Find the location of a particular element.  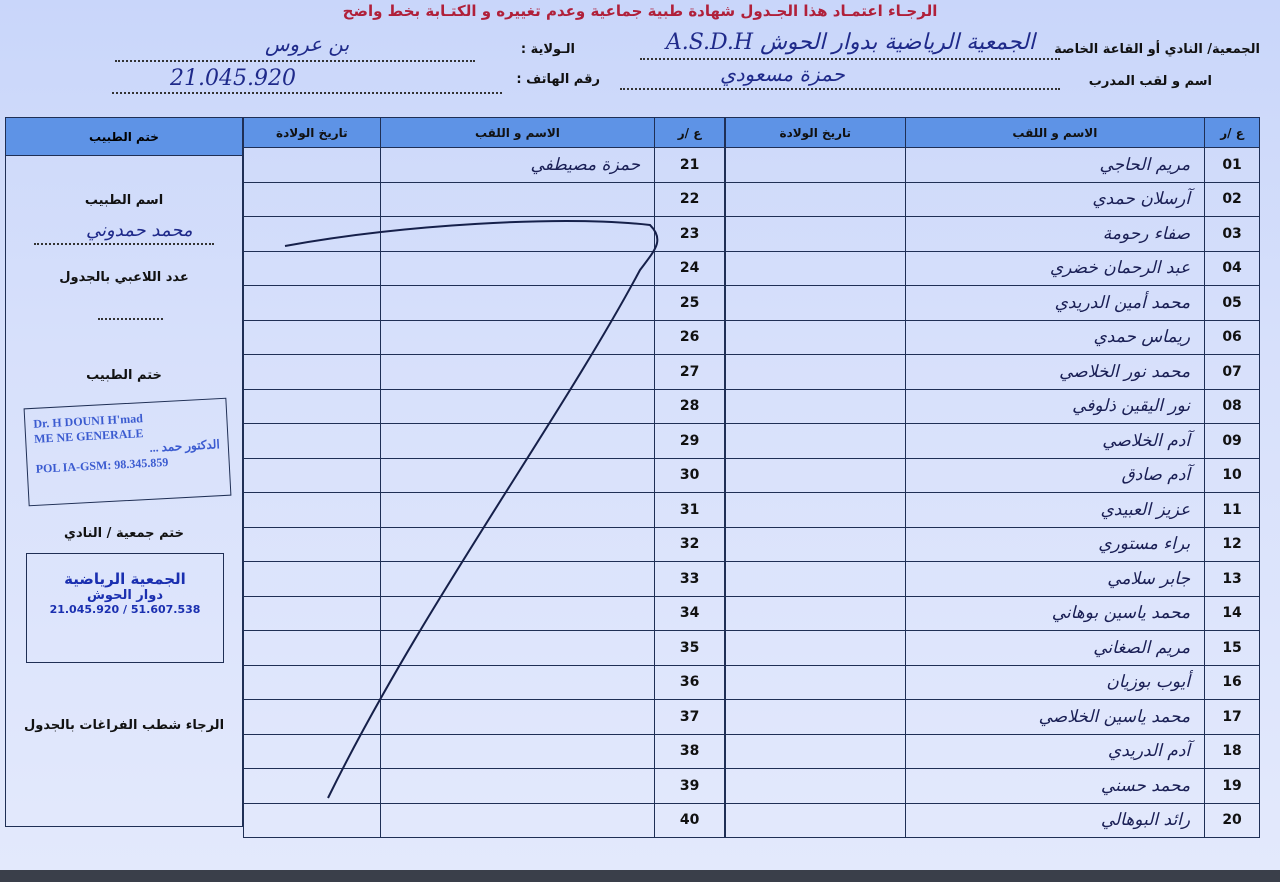

row-number: 36 is located at coordinates (689, 682).